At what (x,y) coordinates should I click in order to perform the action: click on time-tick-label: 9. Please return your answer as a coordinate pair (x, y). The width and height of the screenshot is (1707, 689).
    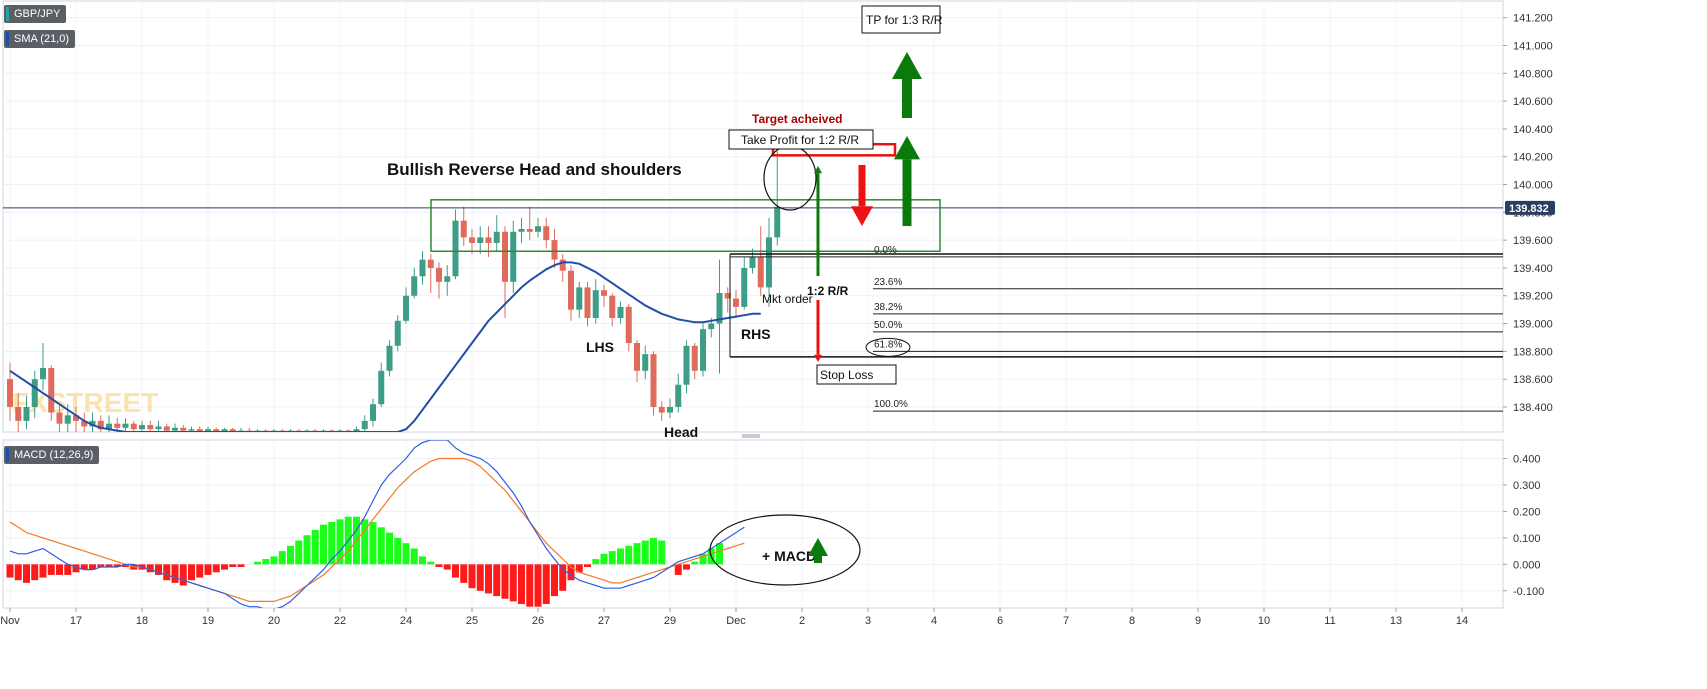
    Looking at the image, I should click on (1198, 621).